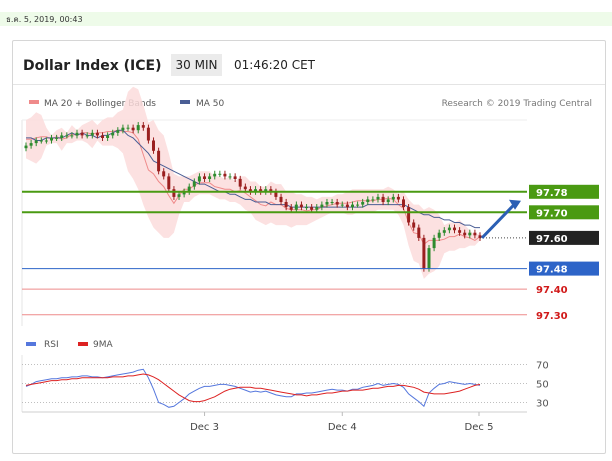  I want to click on timestamp-bar: ธ.ค. 5, 2019, 00:43, so click(306, 19).